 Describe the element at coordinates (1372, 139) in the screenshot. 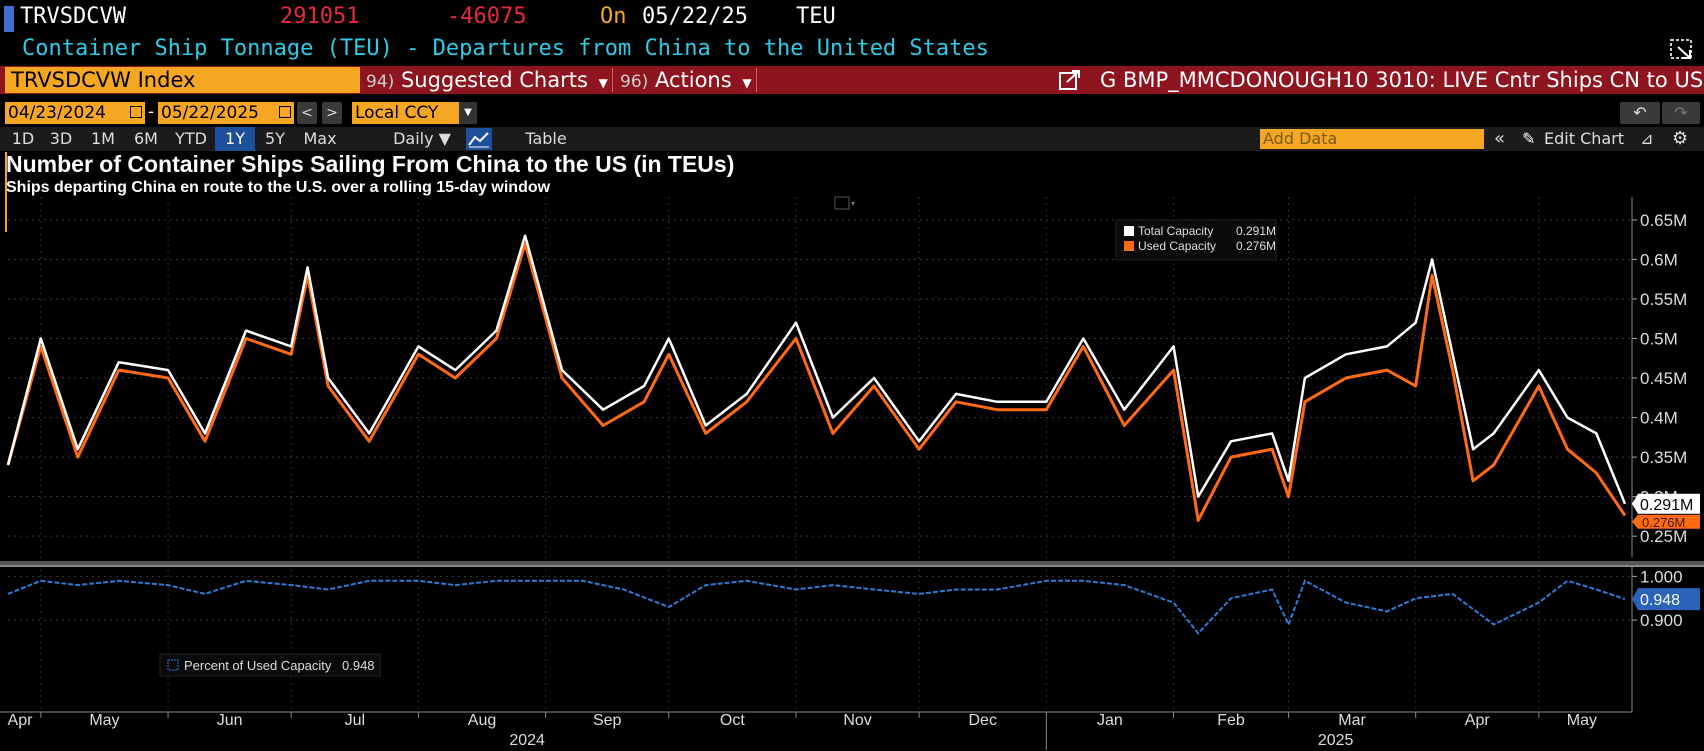

I see `add-data-input: Add Data` at that location.